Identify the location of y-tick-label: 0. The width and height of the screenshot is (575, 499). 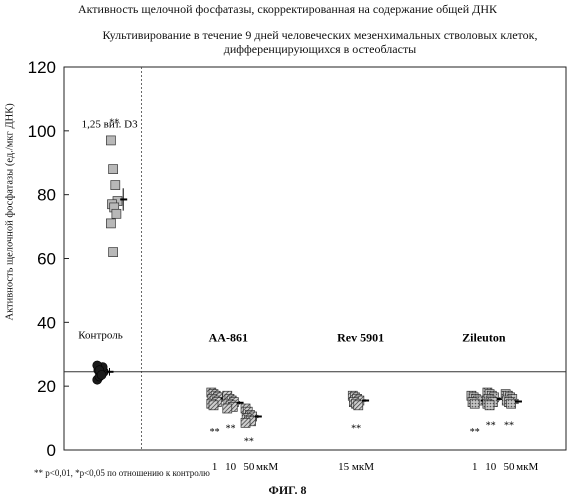
(51, 450).